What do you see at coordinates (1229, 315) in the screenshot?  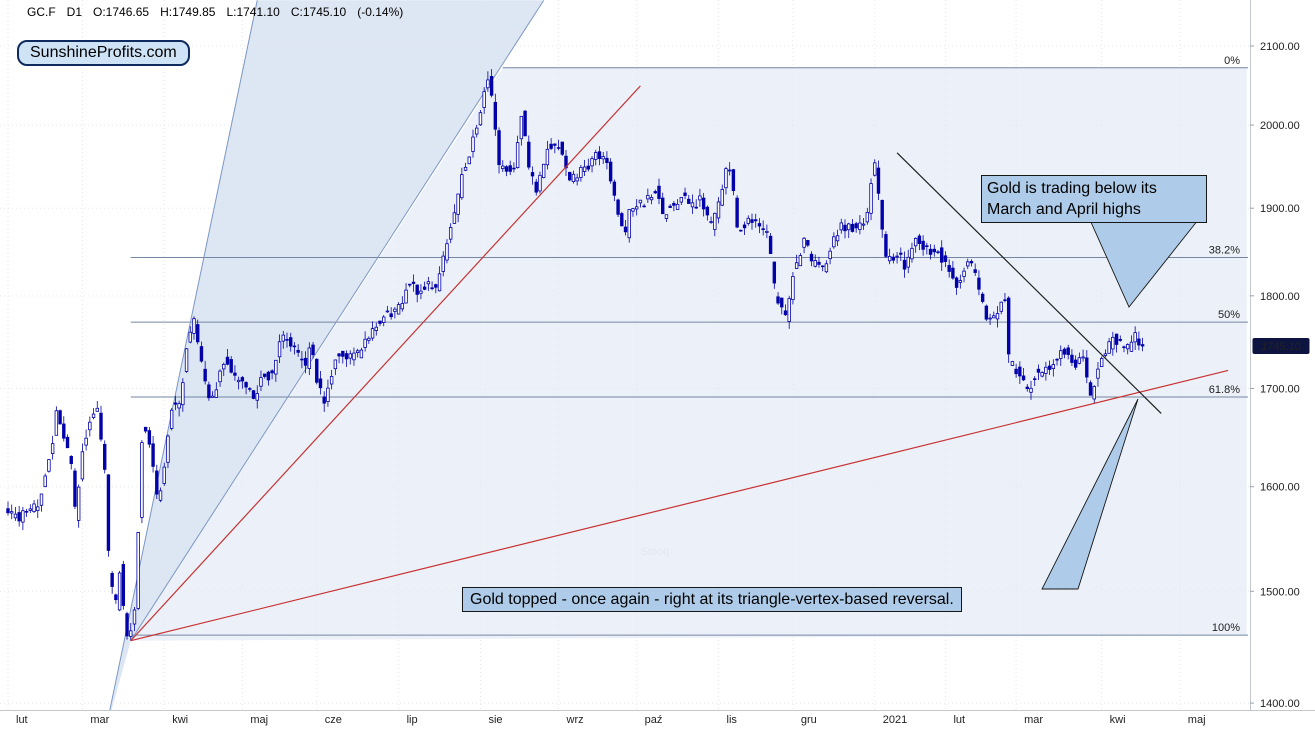 I see `fib-label: 50%` at bounding box center [1229, 315].